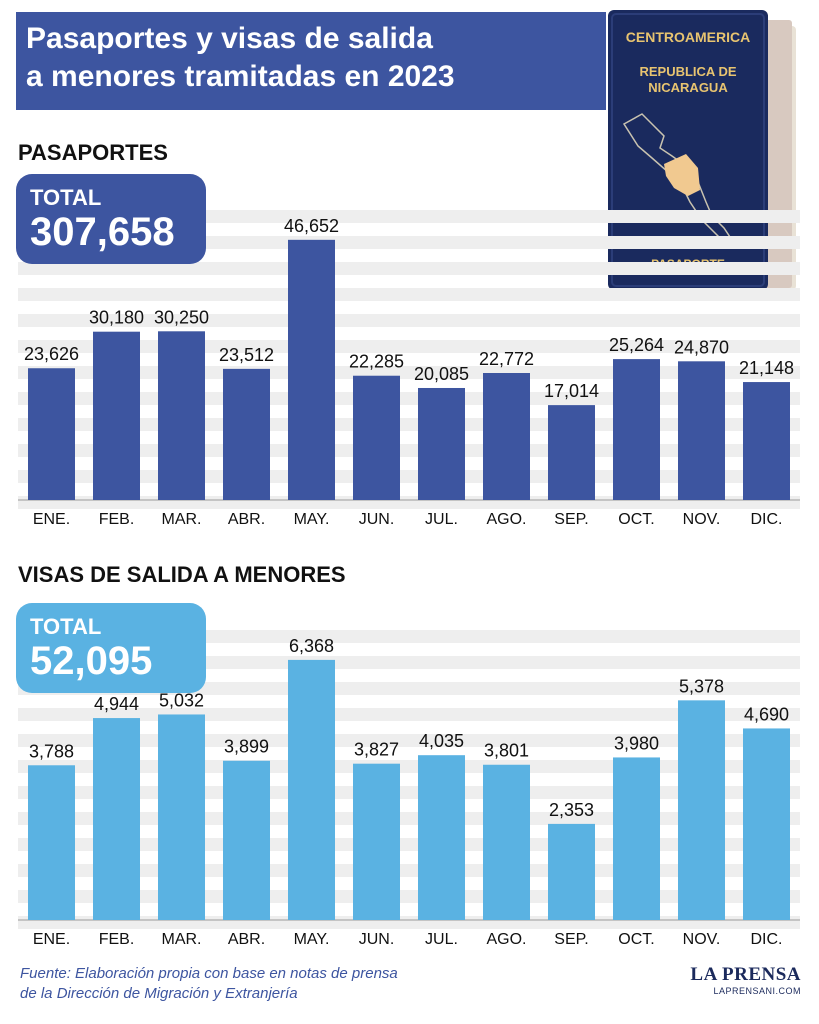  I want to click on x-tick-label-visas-4: ABR., so click(246, 939).